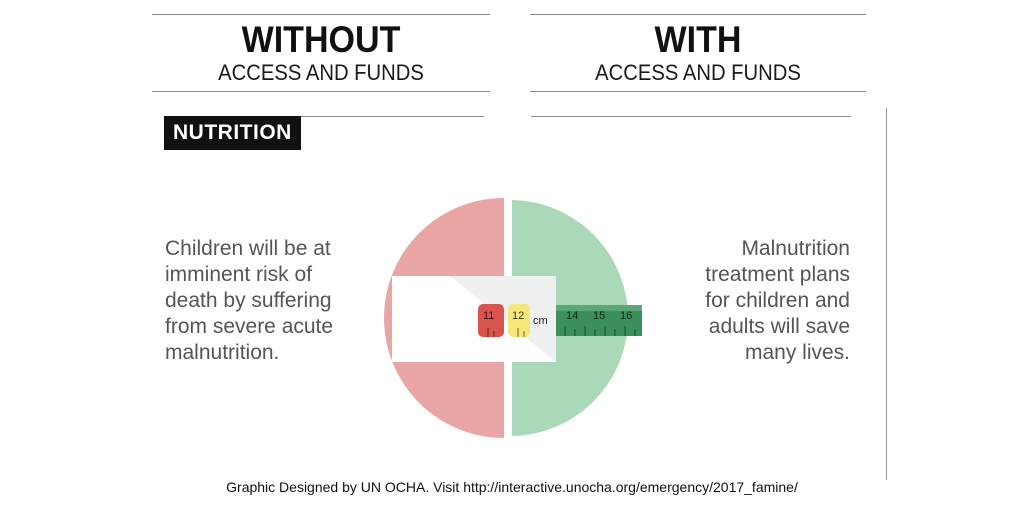 The image size is (1024, 512). What do you see at coordinates (387, 116) in the screenshot?
I see `section-rule-left` at bounding box center [387, 116].